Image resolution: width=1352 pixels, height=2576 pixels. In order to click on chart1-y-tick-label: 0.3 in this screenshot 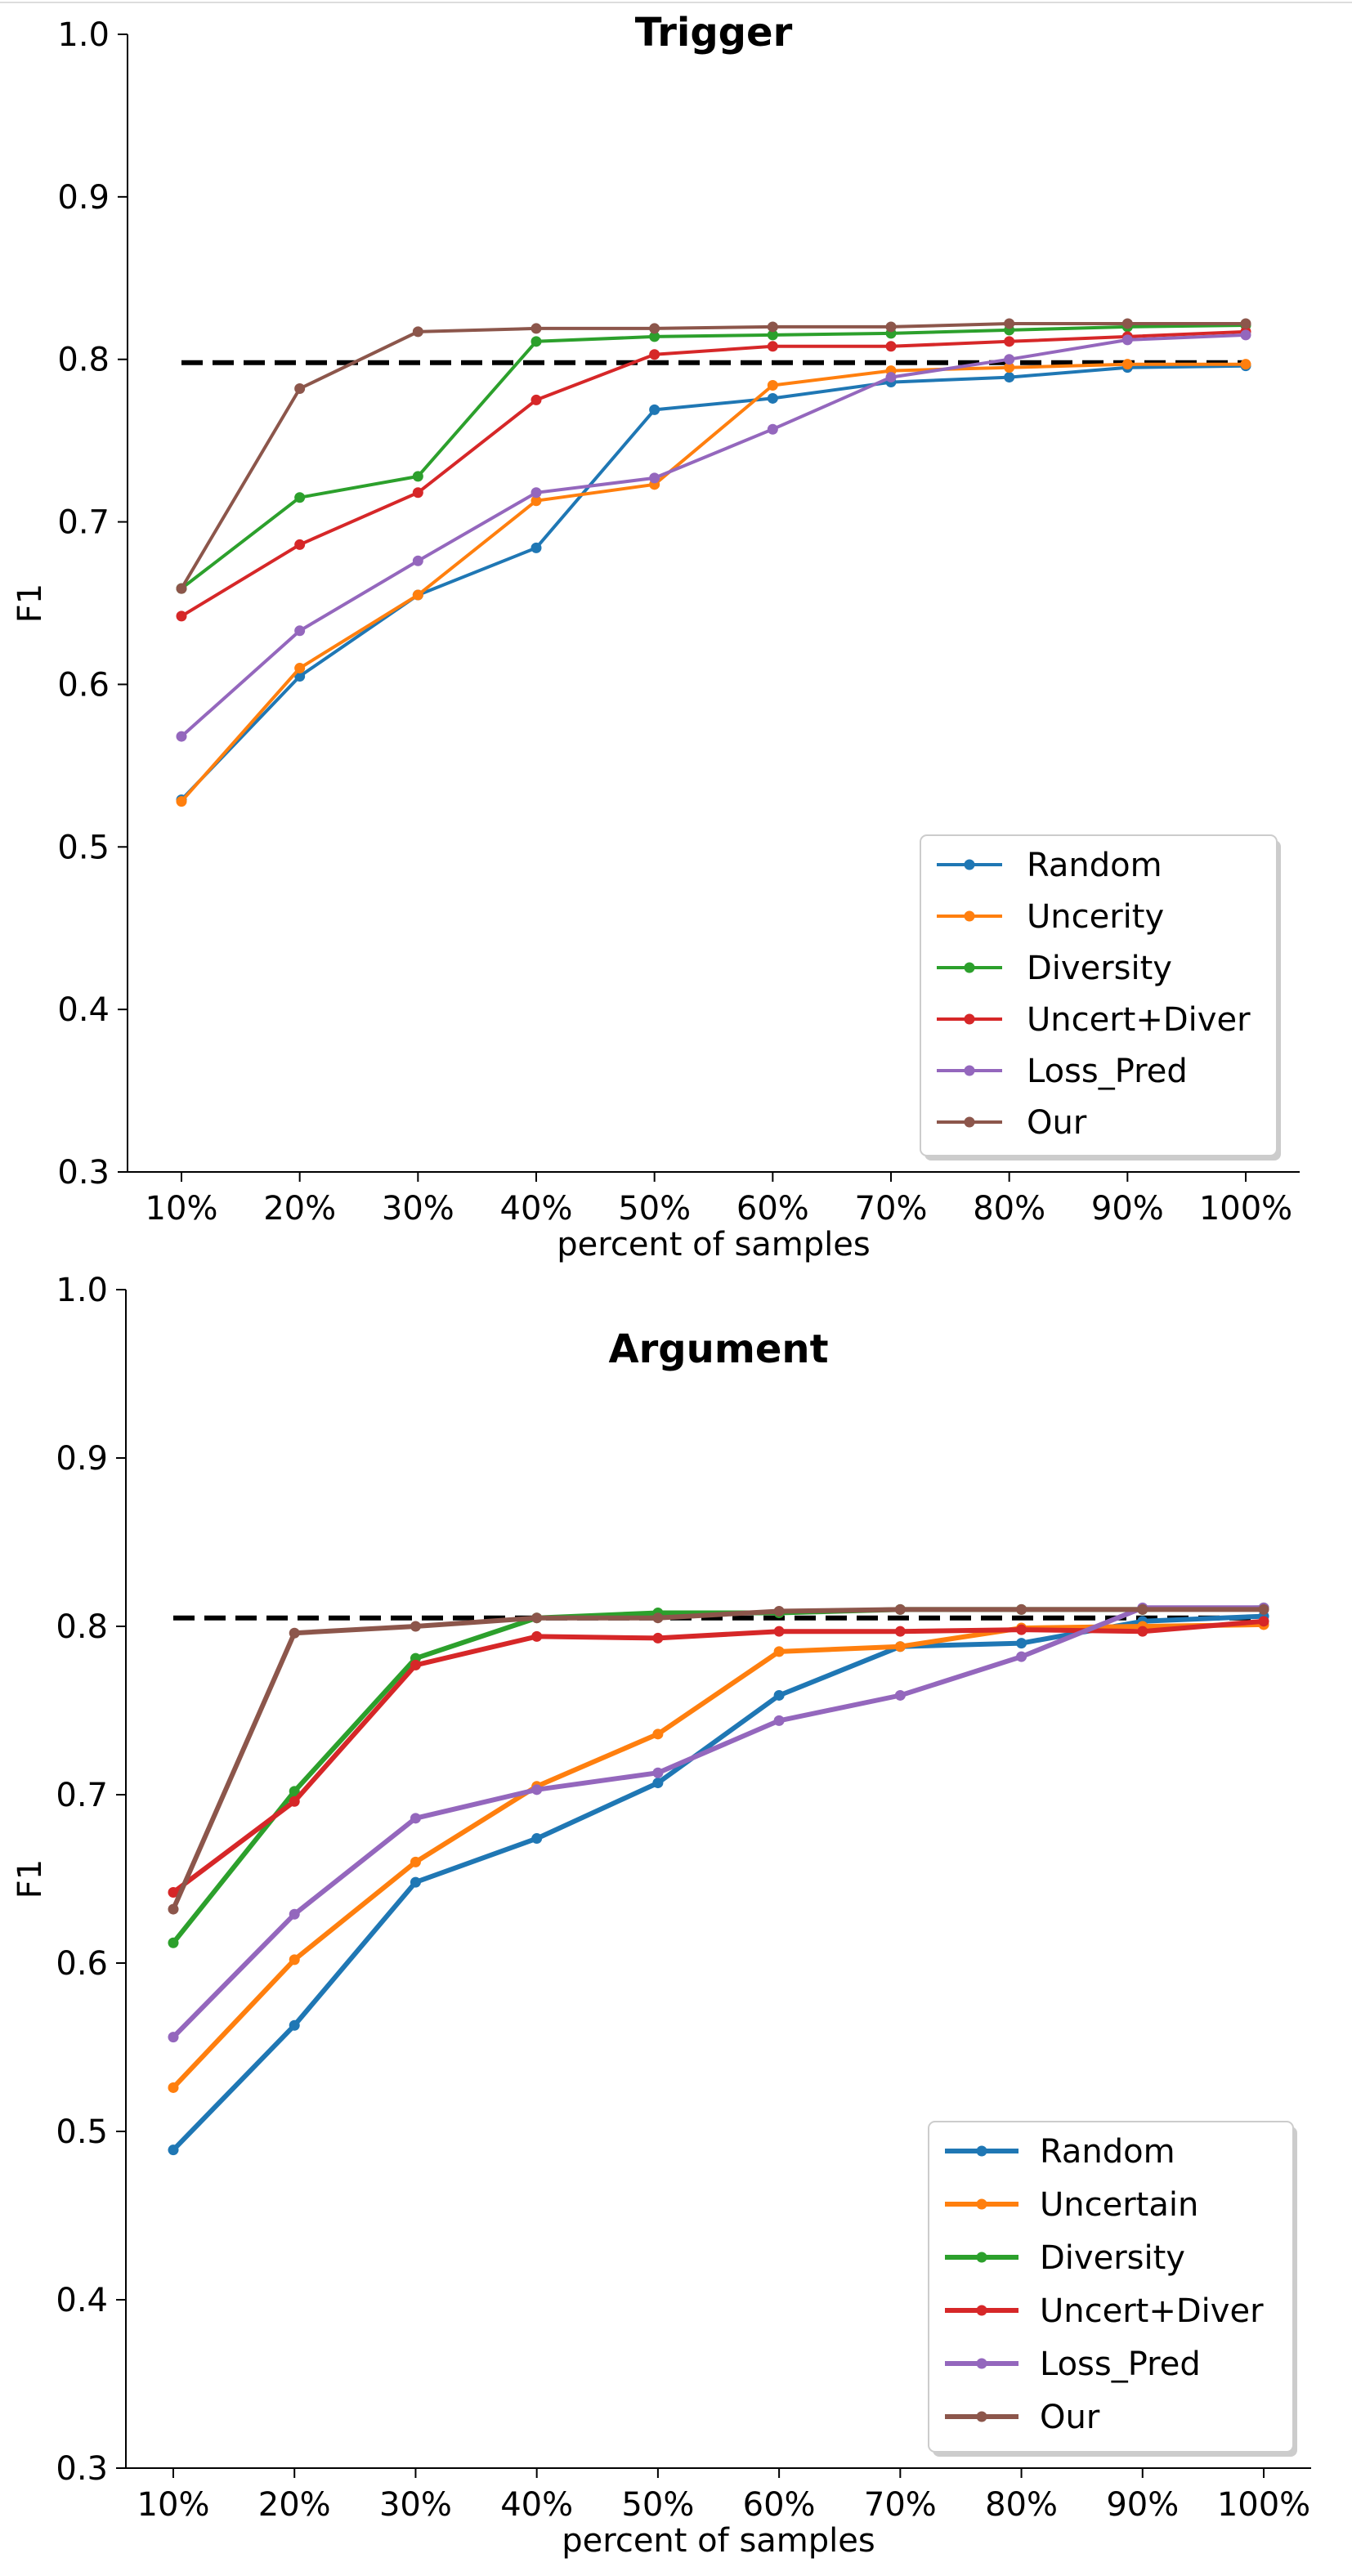, I will do `click(82, 2469)`.